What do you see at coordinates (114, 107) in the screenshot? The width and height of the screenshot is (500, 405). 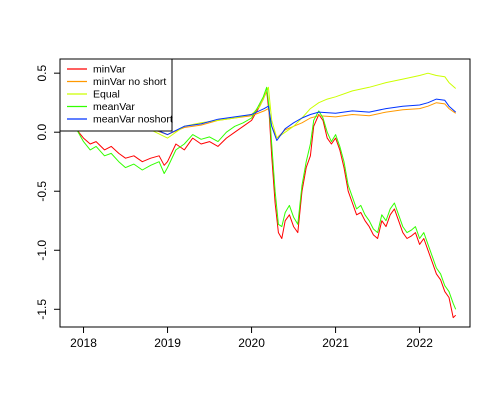 I see `legend-label-3: meanVar` at bounding box center [114, 107].